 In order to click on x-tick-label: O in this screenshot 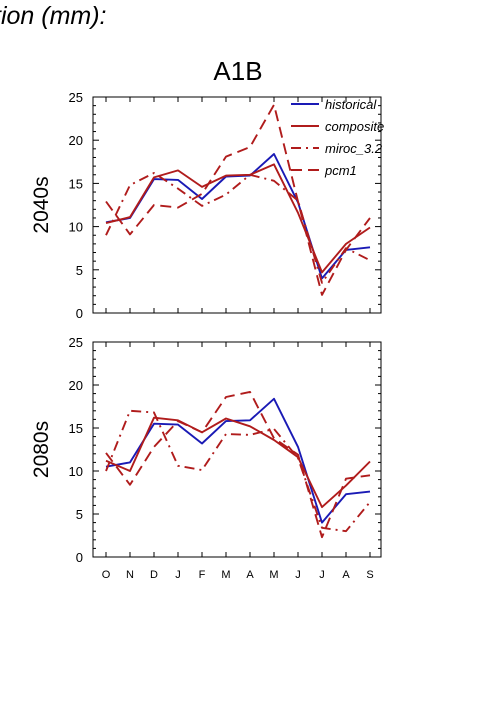, I will do `click(106, 575)`.